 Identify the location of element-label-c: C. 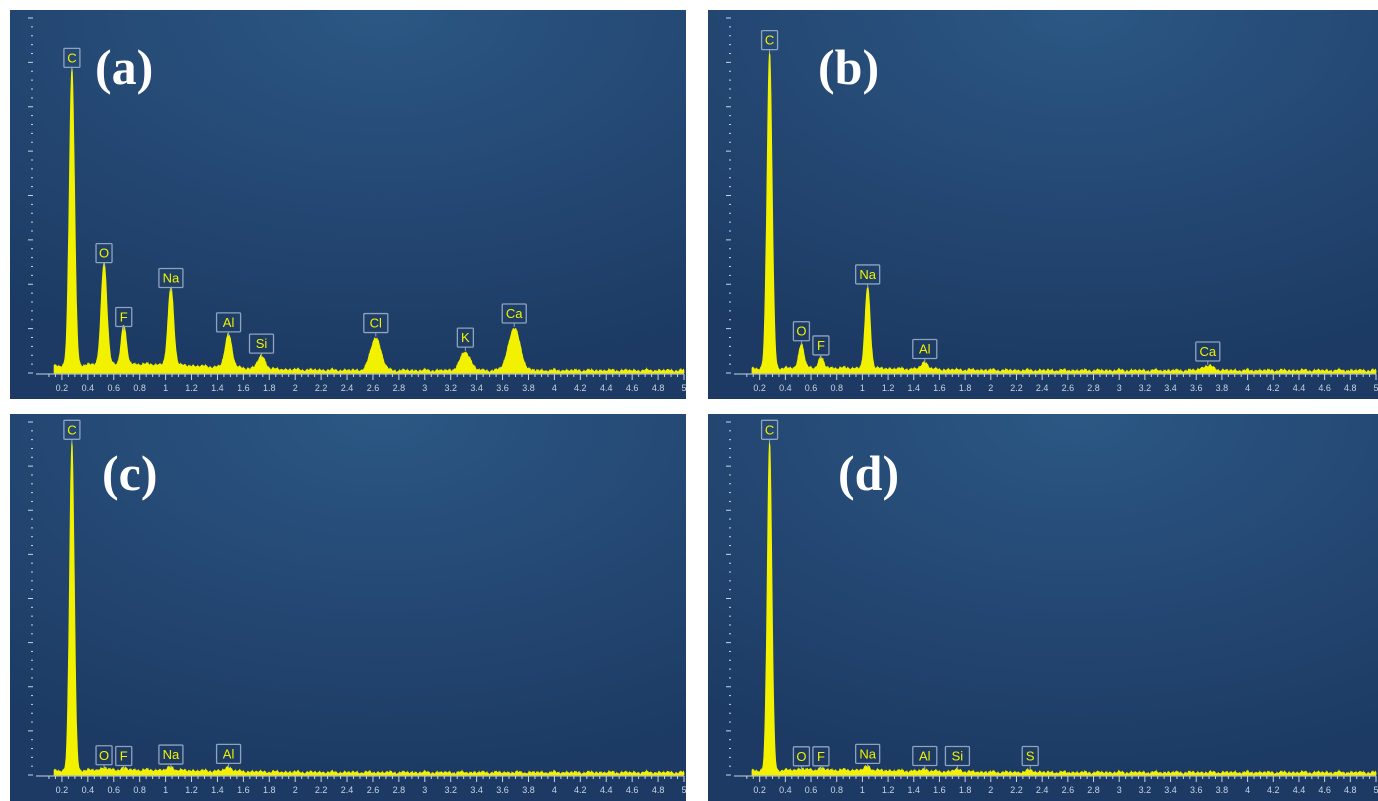
(769, 431).